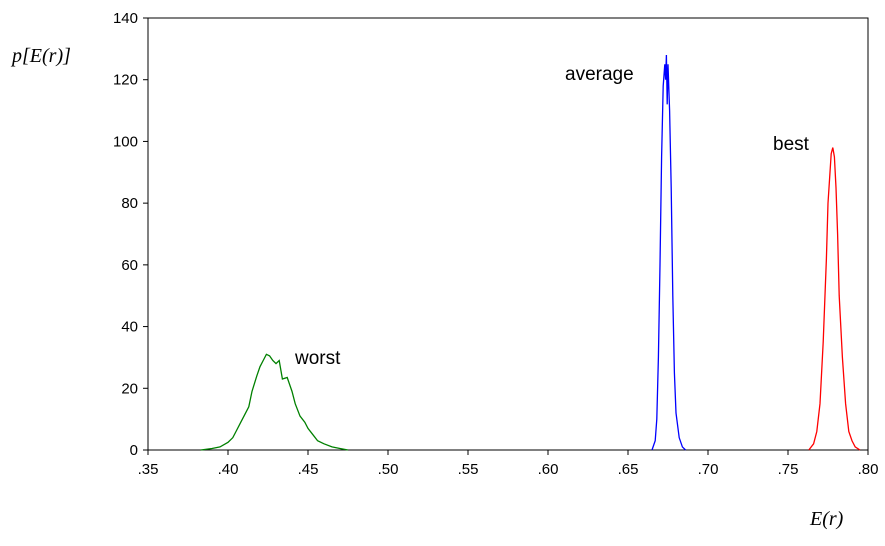 Image resolution: width=885 pixels, height=546 pixels. What do you see at coordinates (125, 141) in the screenshot?
I see `y-tick-label: 100` at bounding box center [125, 141].